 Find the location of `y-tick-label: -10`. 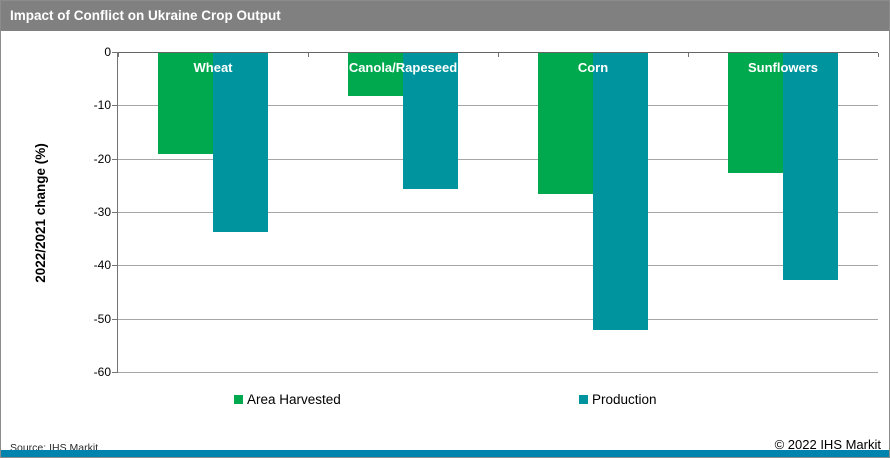

y-tick-label: -10 is located at coordinates (102, 105).